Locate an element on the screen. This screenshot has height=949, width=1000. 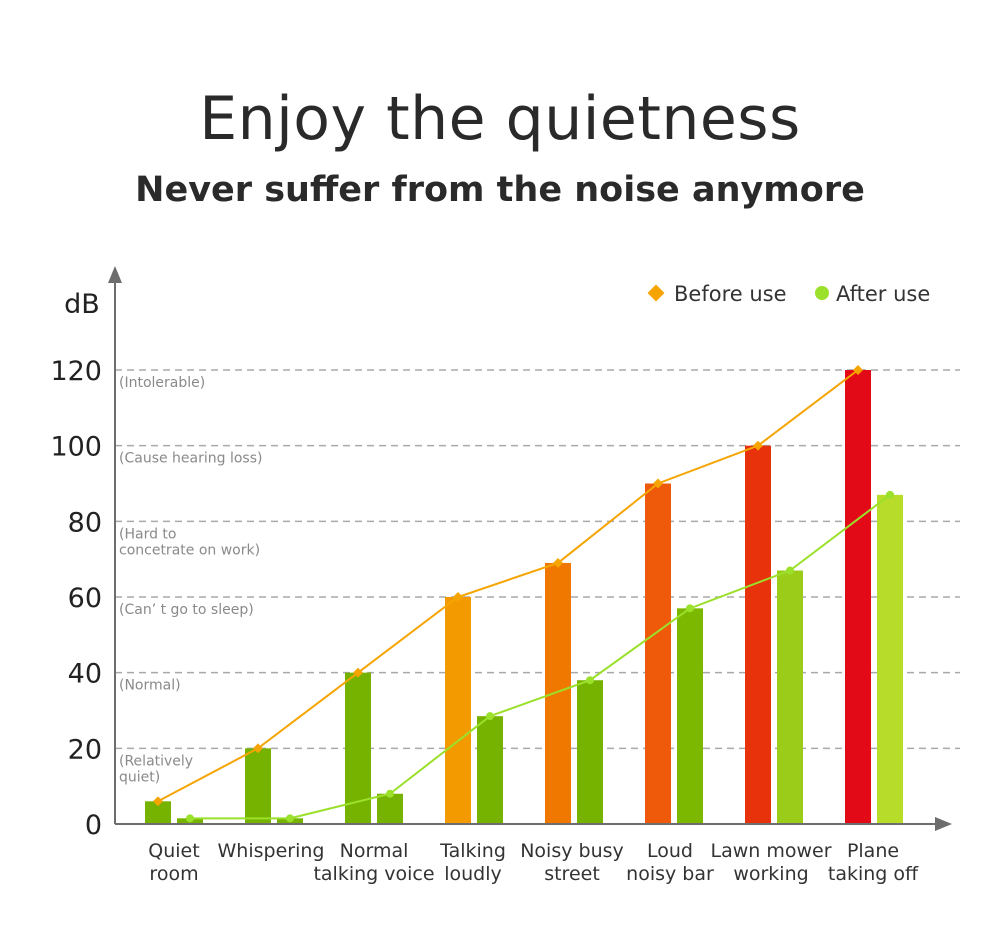
y-axis-arrow is located at coordinates (115, 274).